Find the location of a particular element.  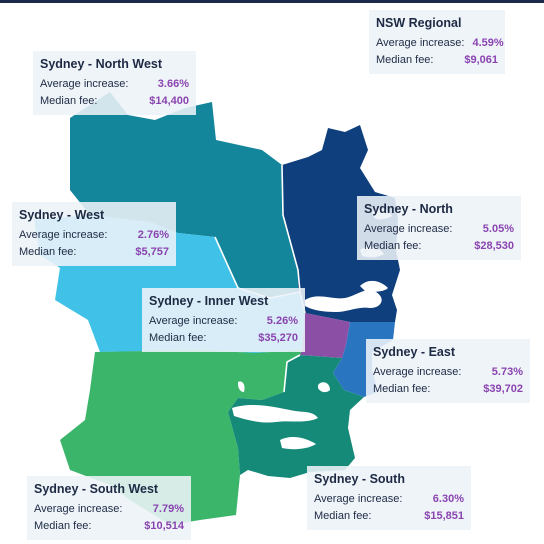

region-north is located at coordinates (341, 223).